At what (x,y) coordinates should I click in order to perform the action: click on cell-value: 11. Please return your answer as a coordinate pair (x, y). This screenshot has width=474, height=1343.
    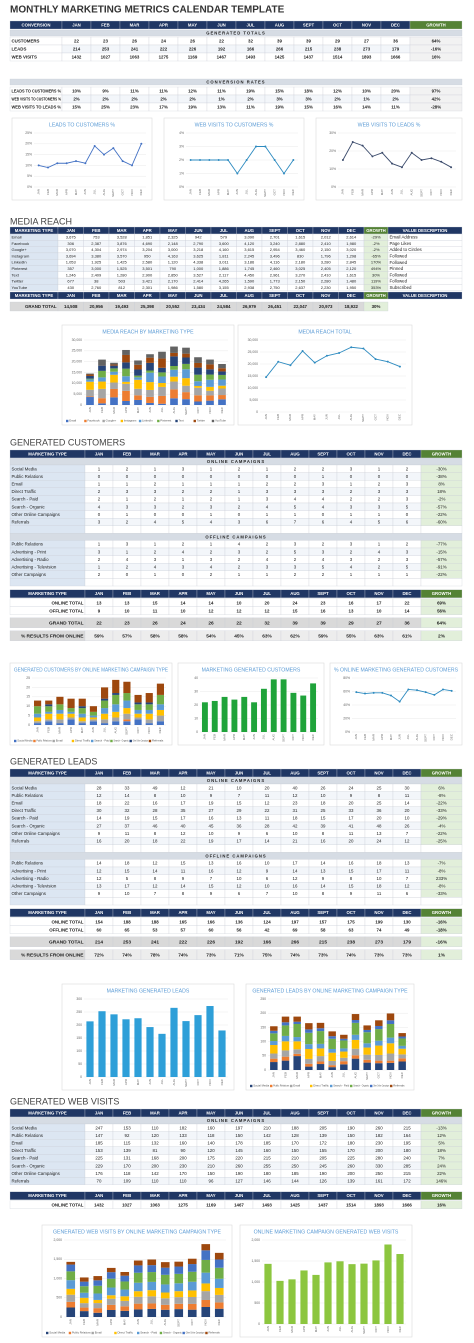
    Looking at the image, I should click on (183, 870).